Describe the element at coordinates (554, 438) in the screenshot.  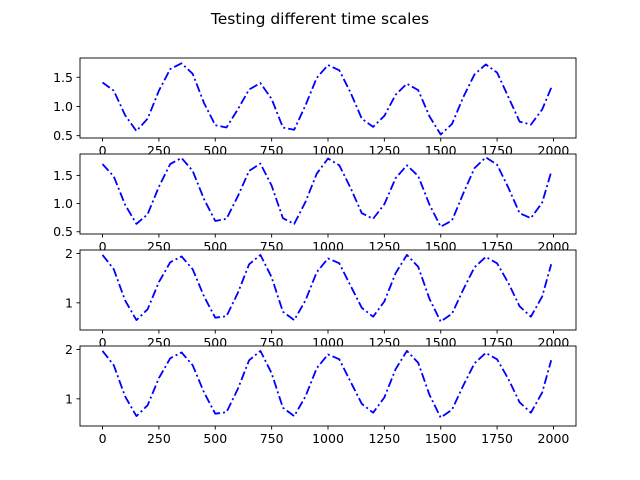
I see `x-tick-label: 2000` at that location.